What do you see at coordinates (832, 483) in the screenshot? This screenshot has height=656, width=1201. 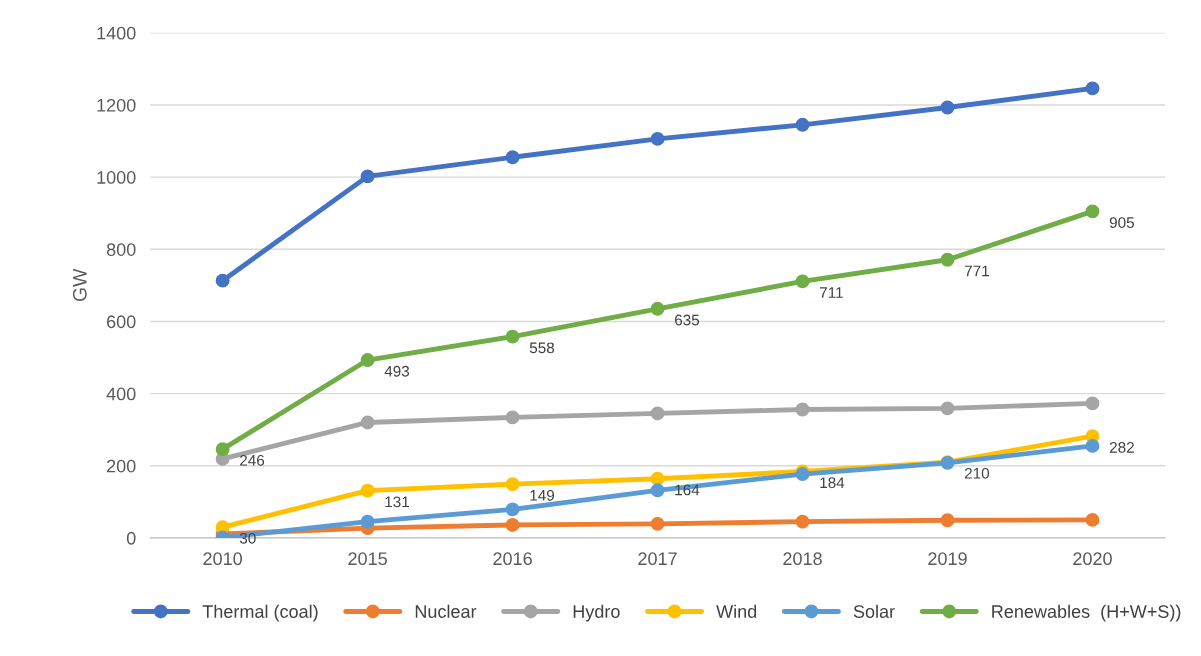 I see `data-label: 184` at bounding box center [832, 483].